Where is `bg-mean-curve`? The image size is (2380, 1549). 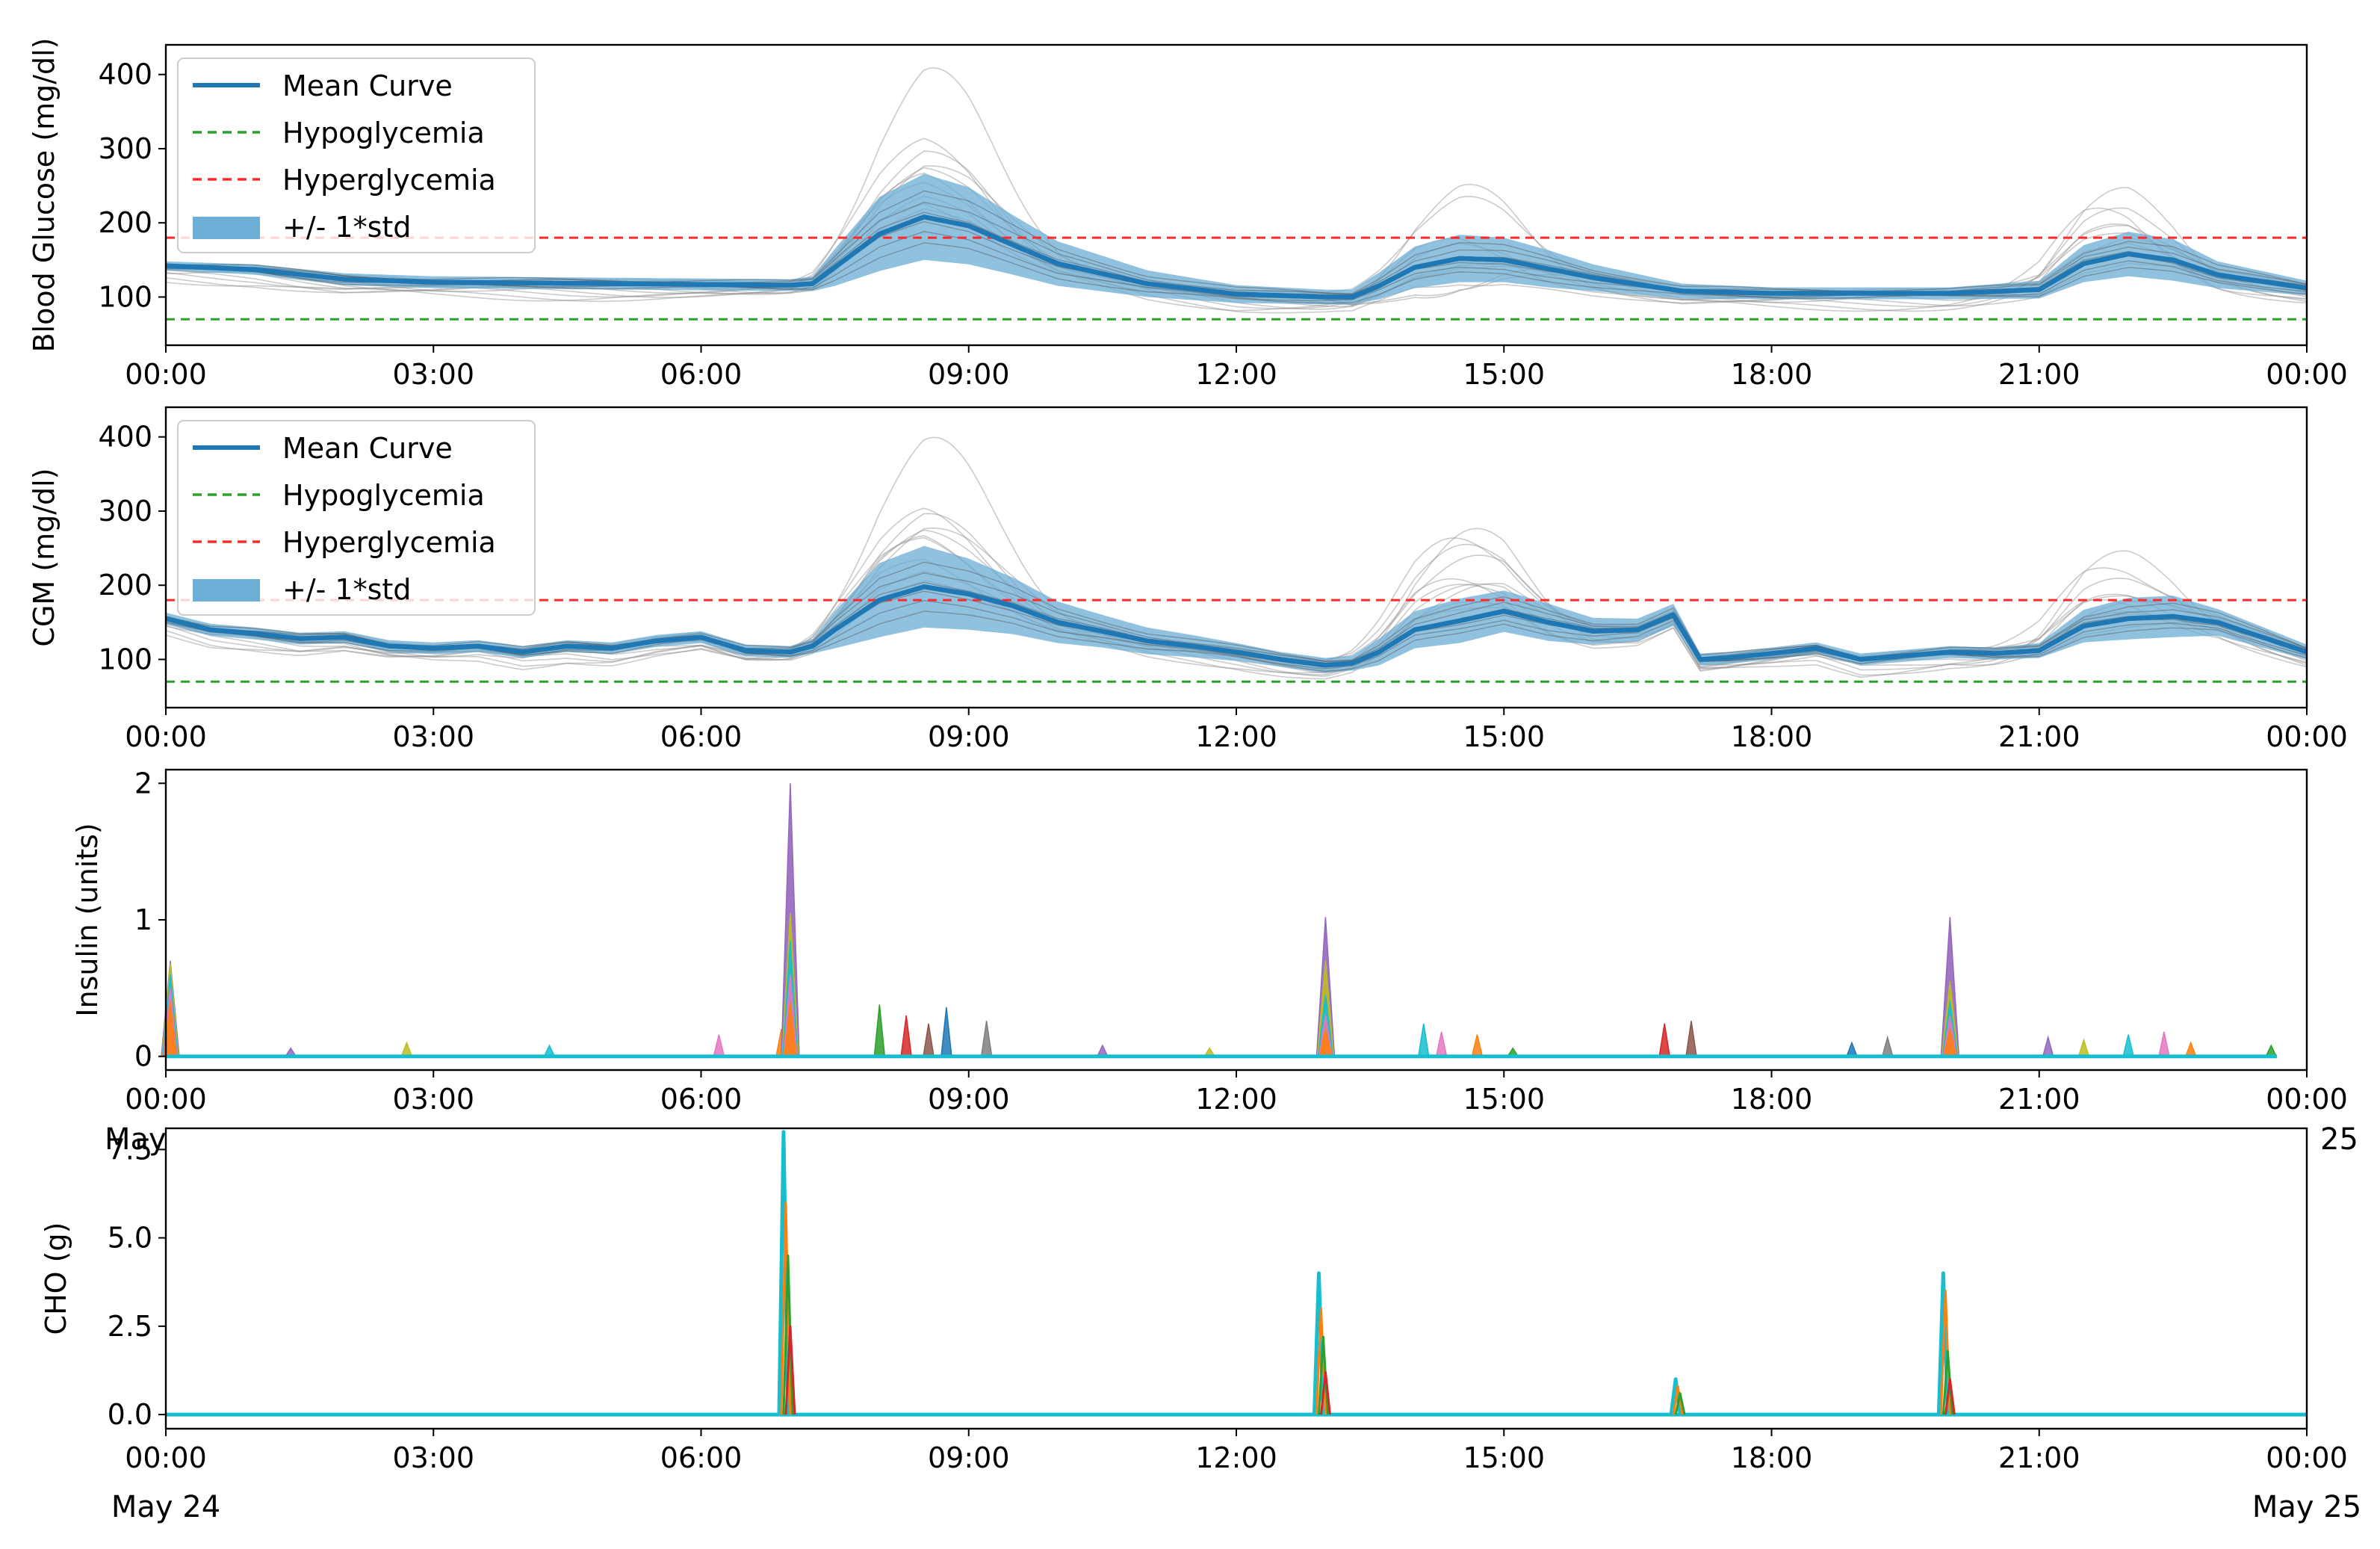 bg-mean-curve is located at coordinates (1236, 257).